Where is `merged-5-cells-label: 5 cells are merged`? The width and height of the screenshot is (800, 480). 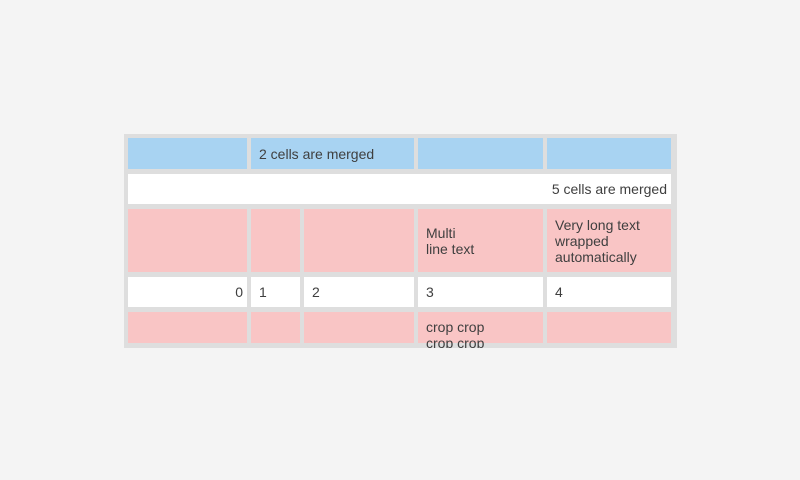
merged-5-cells-label: 5 cells are merged is located at coordinates (609, 189).